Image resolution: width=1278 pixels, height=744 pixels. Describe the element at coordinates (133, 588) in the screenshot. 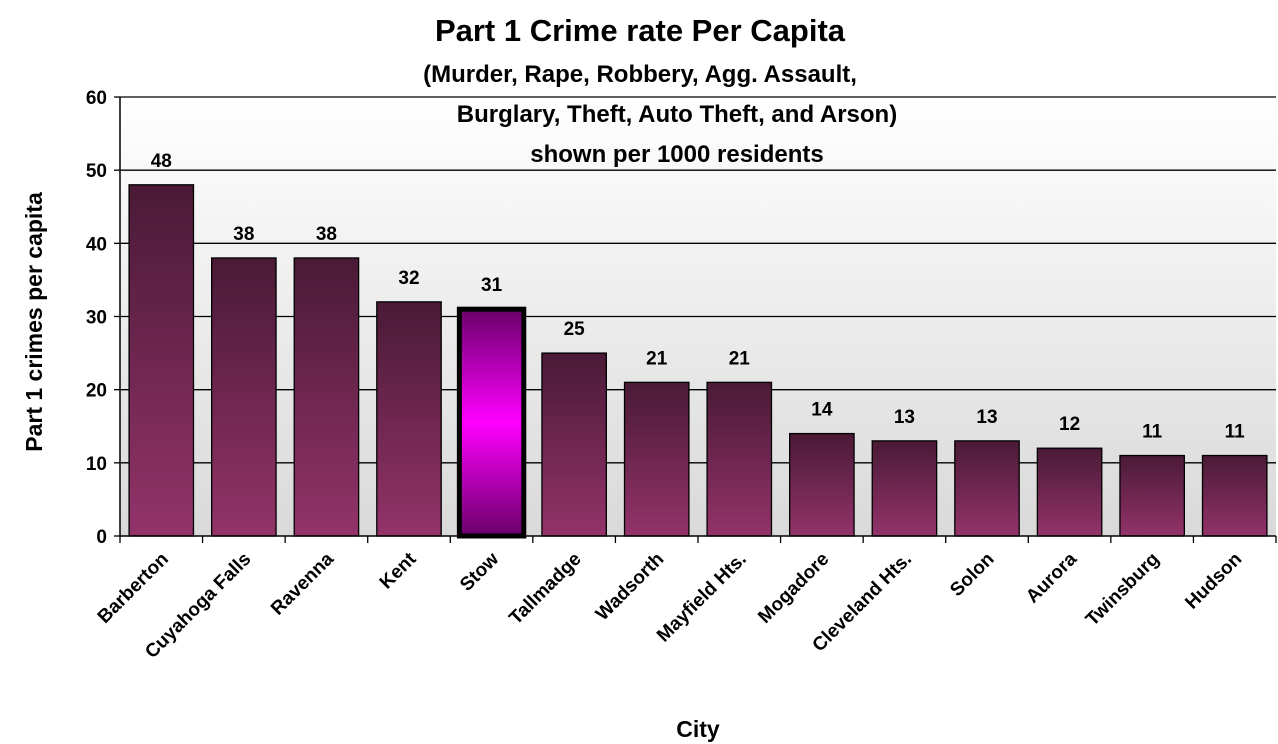

I see `x-category-label: Barberton` at that location.